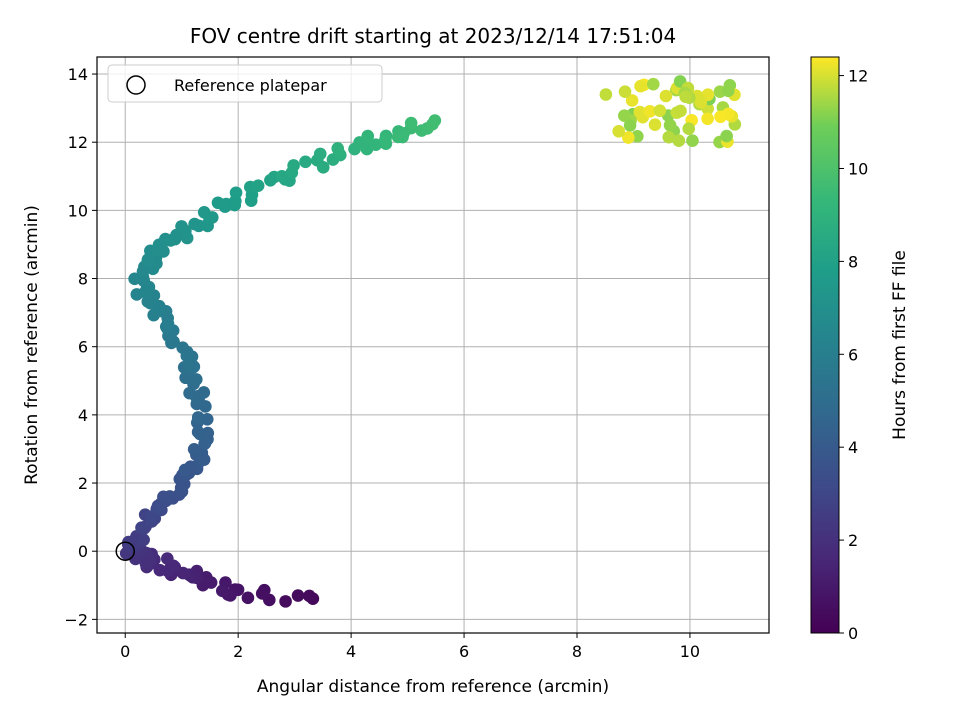 This screenshot has height=720, width=960. What do you see at coordinates (690, 651) in the screenshot?
I see `x-tick-label: 10` at bounding box center [690, 651].